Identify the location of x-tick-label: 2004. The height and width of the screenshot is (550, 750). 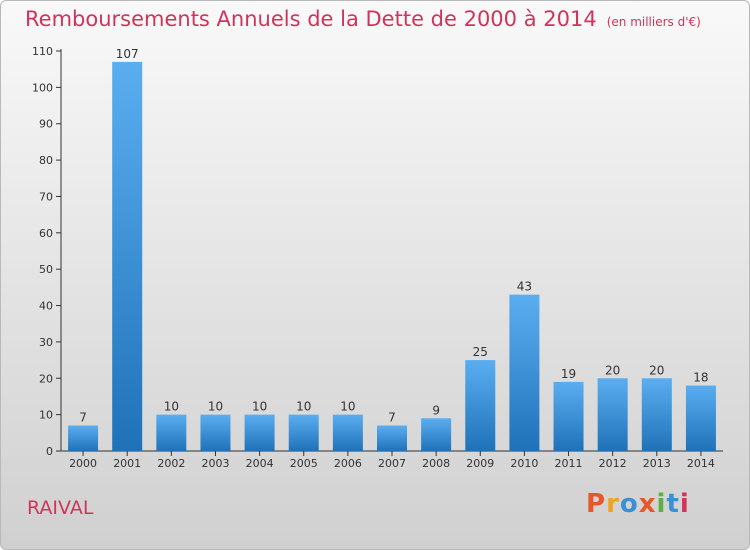
(260, 463).